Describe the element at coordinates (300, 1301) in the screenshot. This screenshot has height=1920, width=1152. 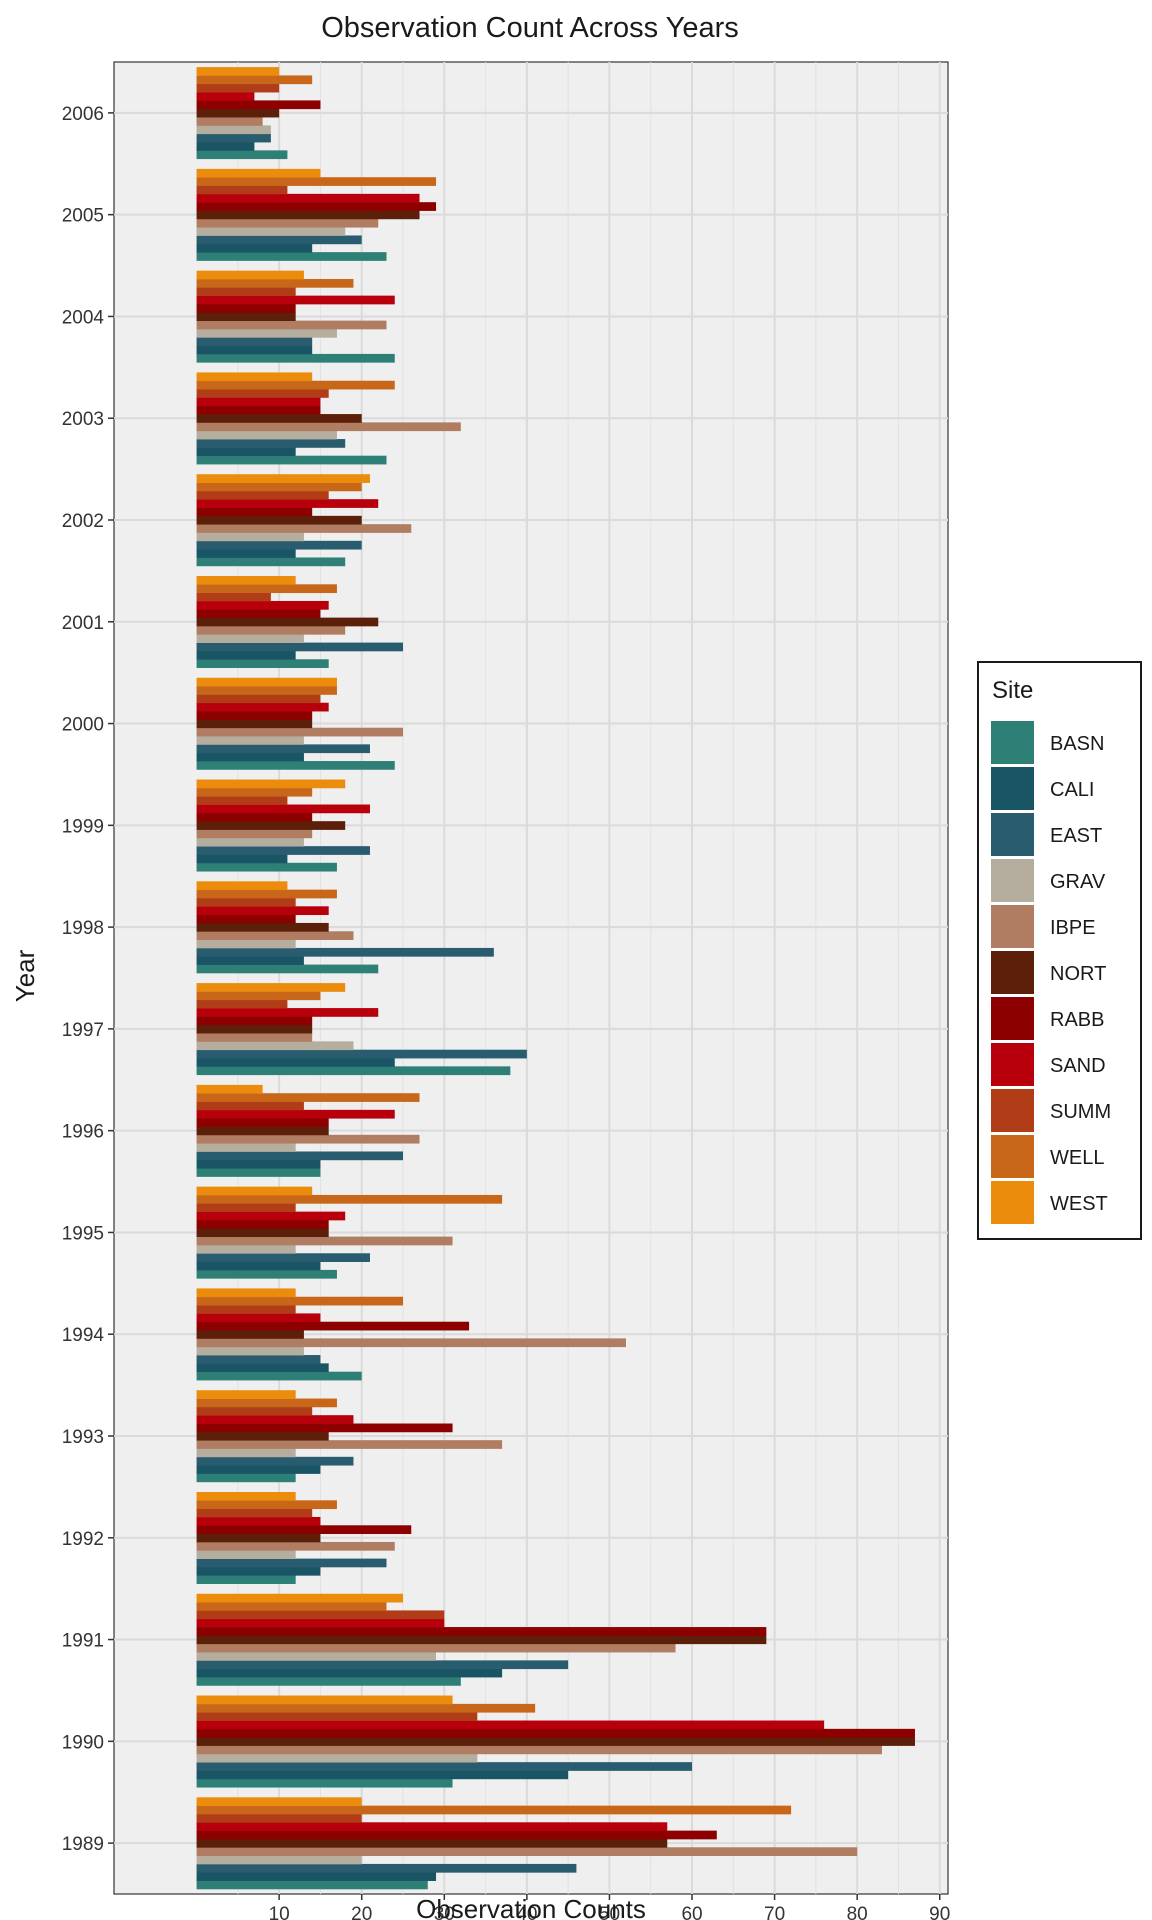
I see `bar-well-1994` at that location.